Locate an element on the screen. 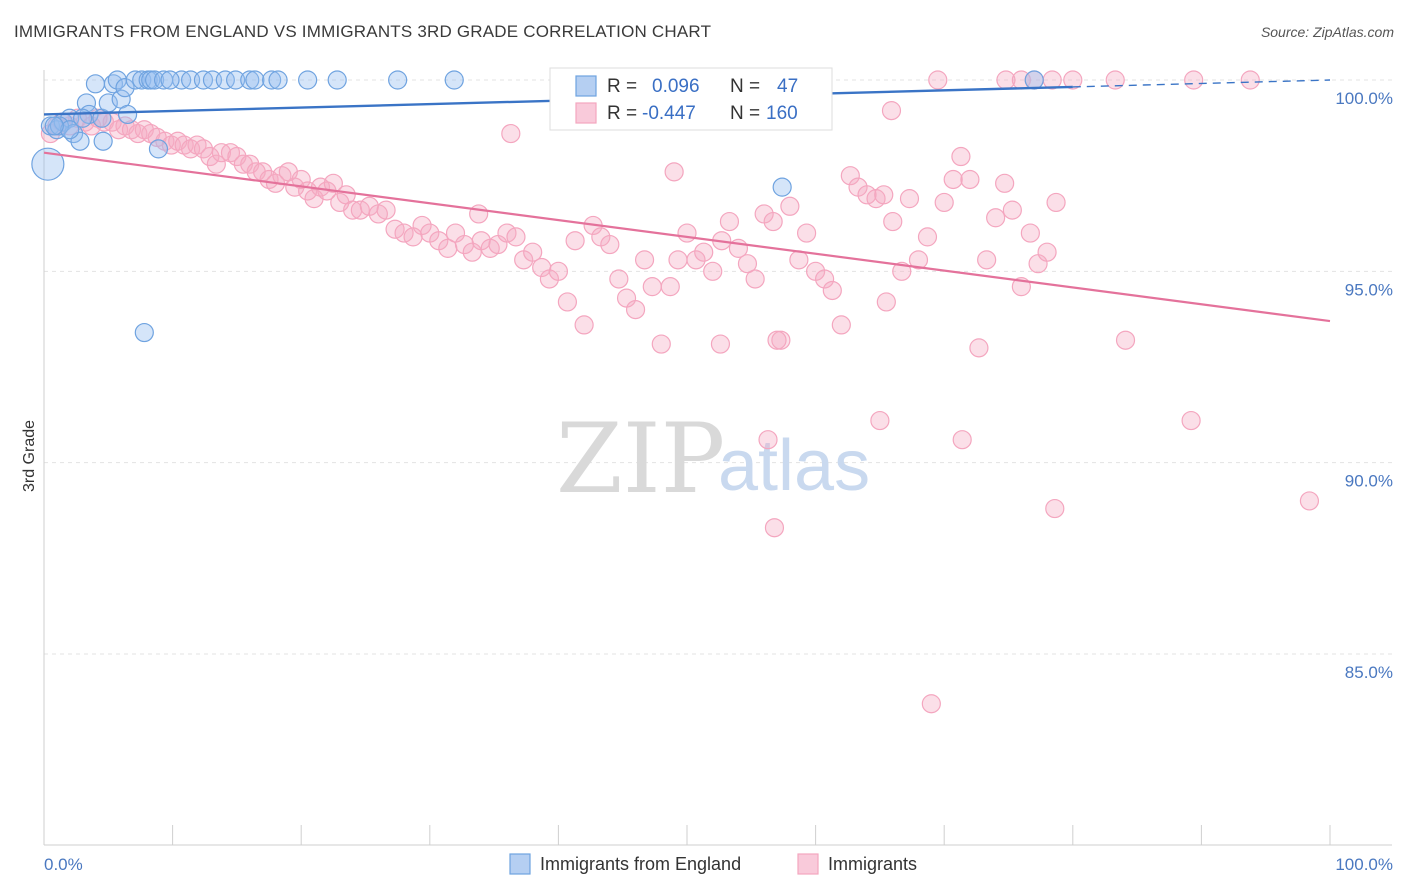 This screenshot has width=1406, height=892. bottom-legend-swatch-pink is located at coordinates (808, 864).